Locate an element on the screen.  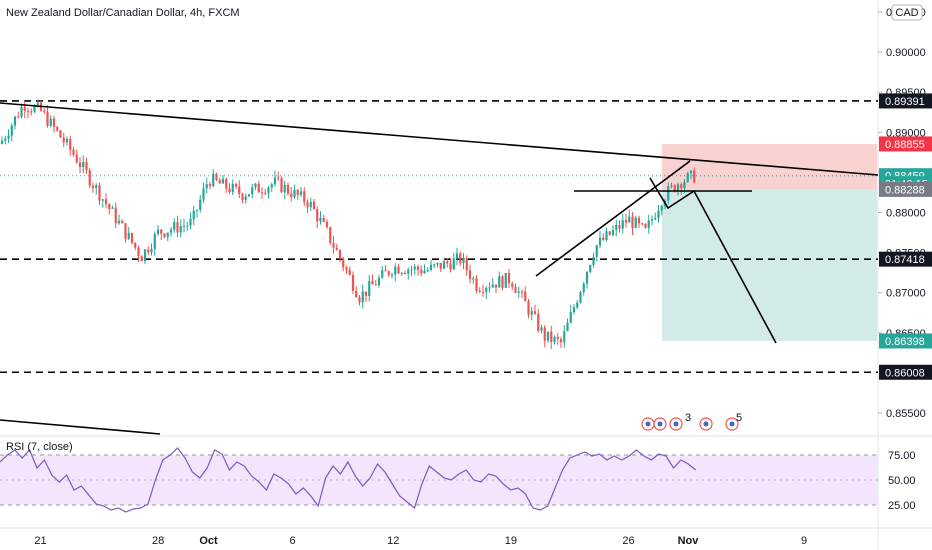
time-axis-label: 19 is located at coordinates (511, 541).